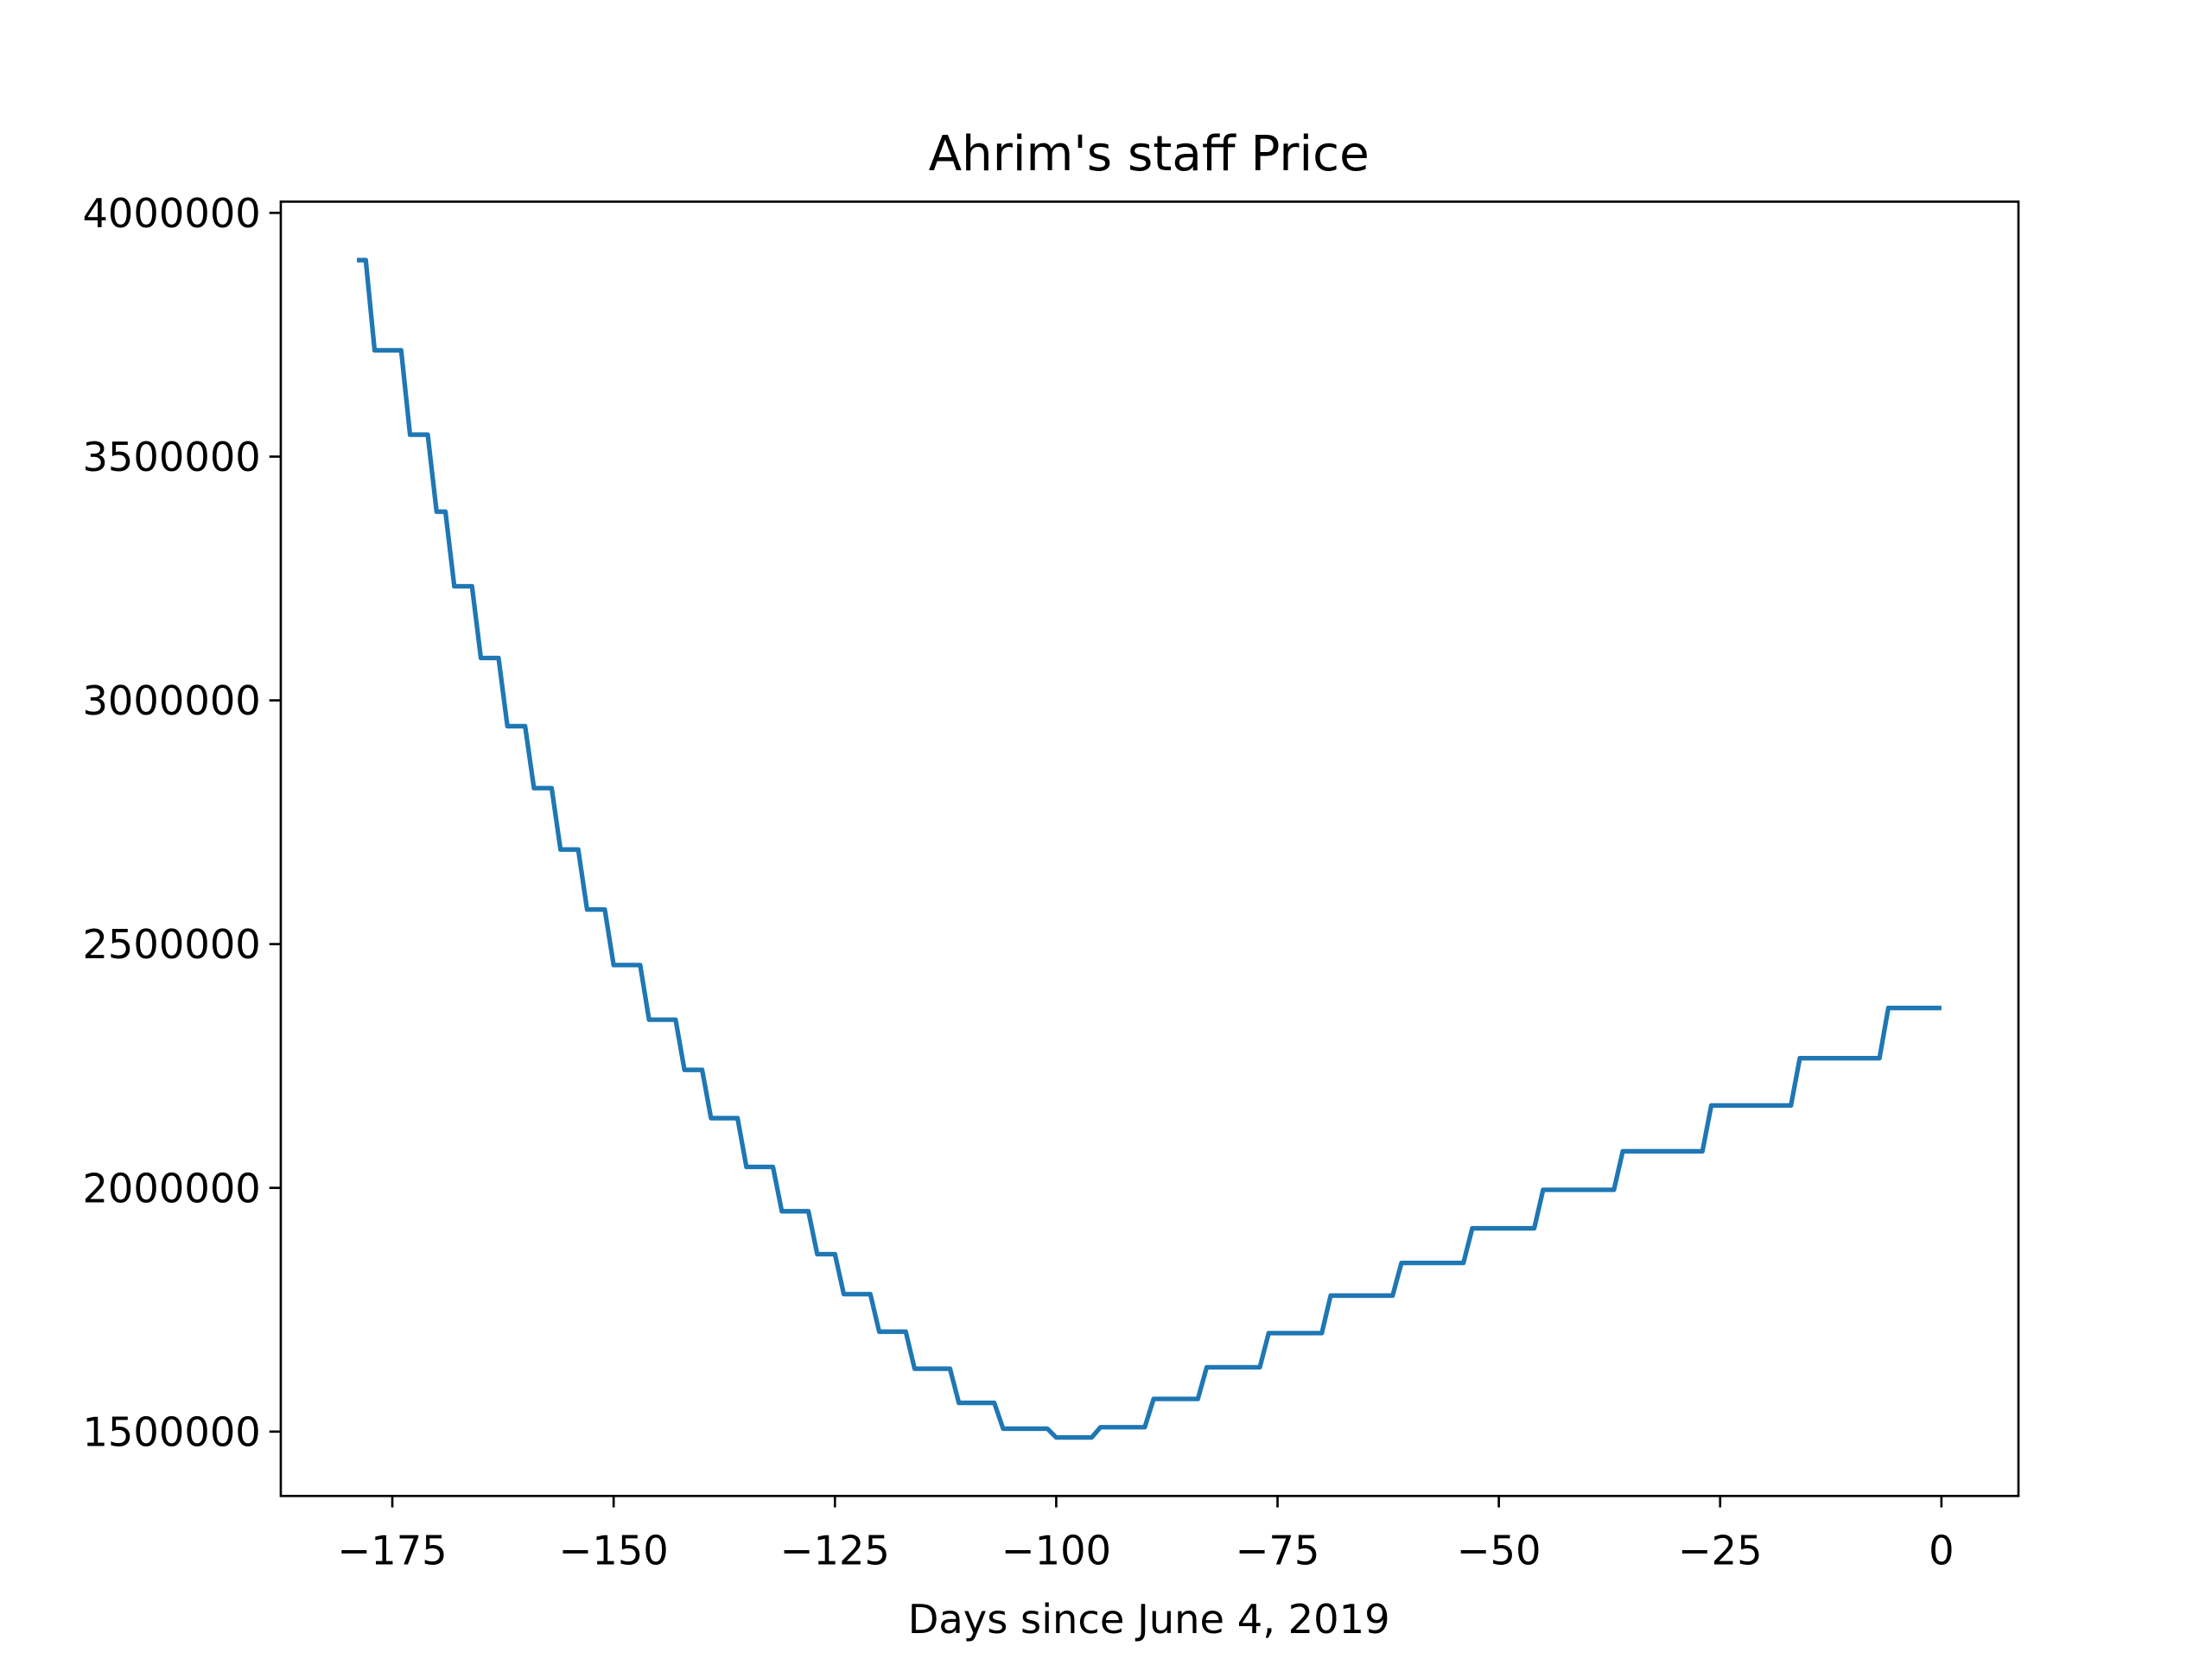 The width and height of the screenshot is (2212, 1659). What do you see at coordinates (614, 1551) in the screenshot?
I see `x-tick-label: −150` at bounding box center [614, 1551].